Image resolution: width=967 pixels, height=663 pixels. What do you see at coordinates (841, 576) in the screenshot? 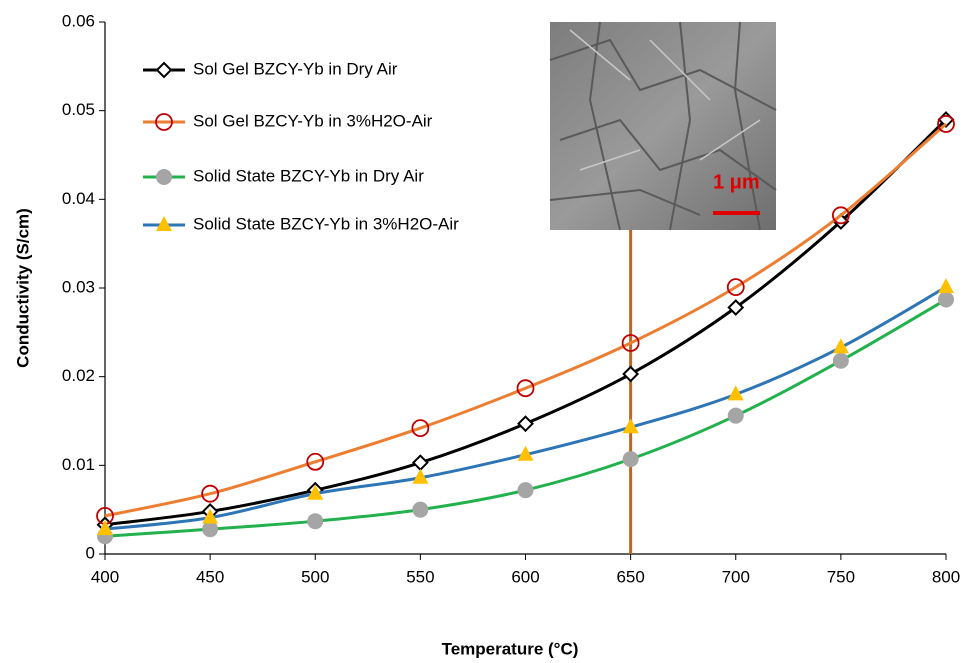
I see `x-tick-label: 750` at bounding box center [841, 576].